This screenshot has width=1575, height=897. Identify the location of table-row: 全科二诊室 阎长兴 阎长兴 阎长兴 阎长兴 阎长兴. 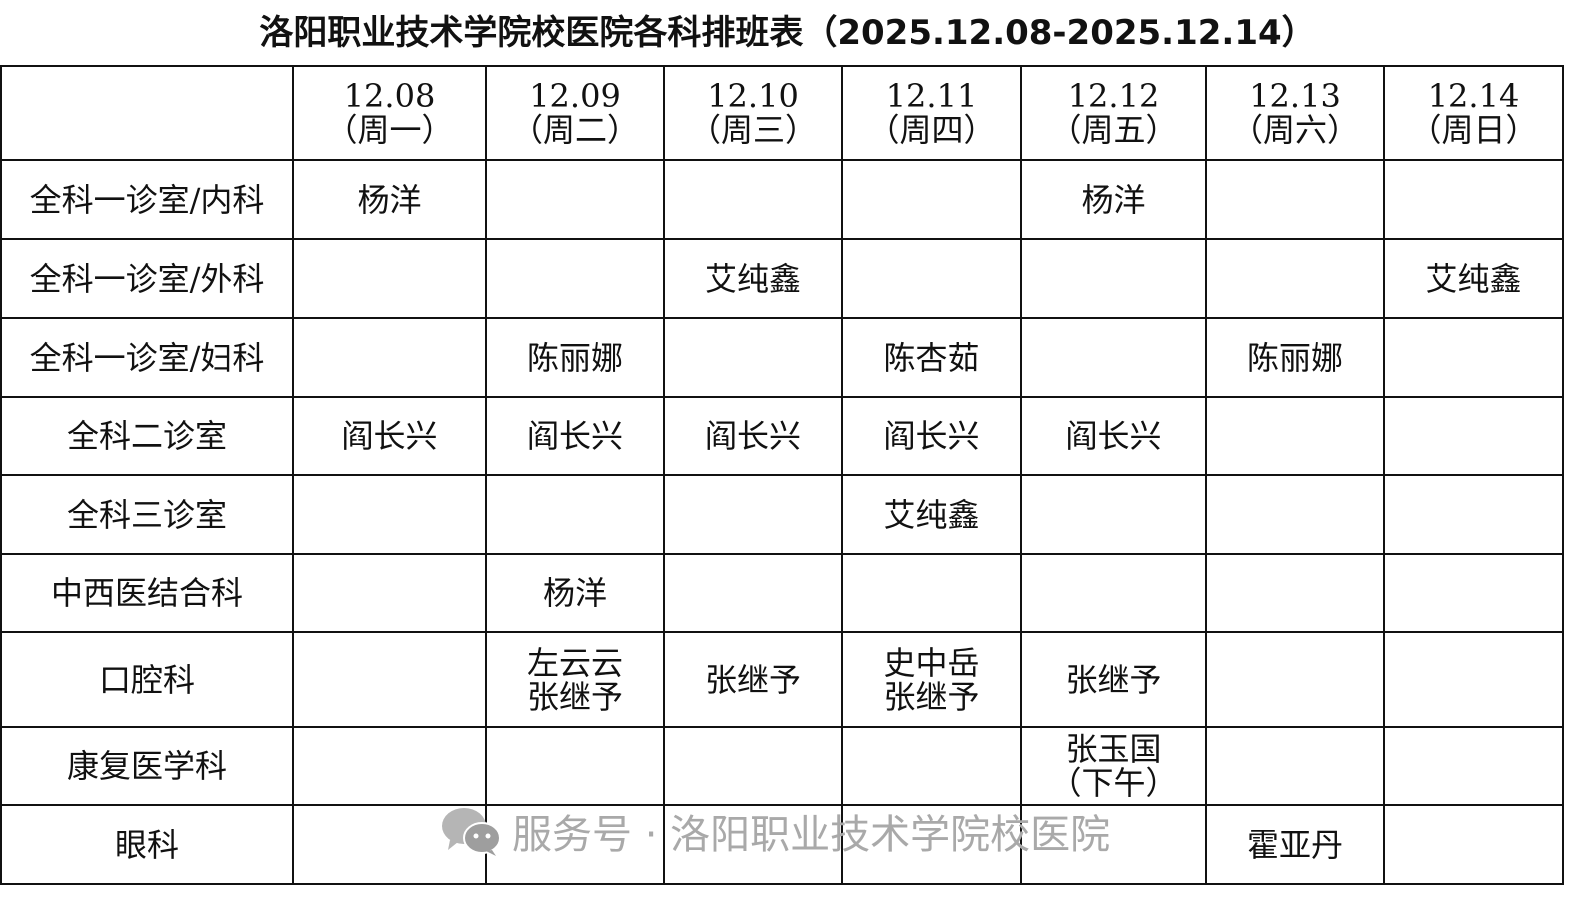
(782, 436).